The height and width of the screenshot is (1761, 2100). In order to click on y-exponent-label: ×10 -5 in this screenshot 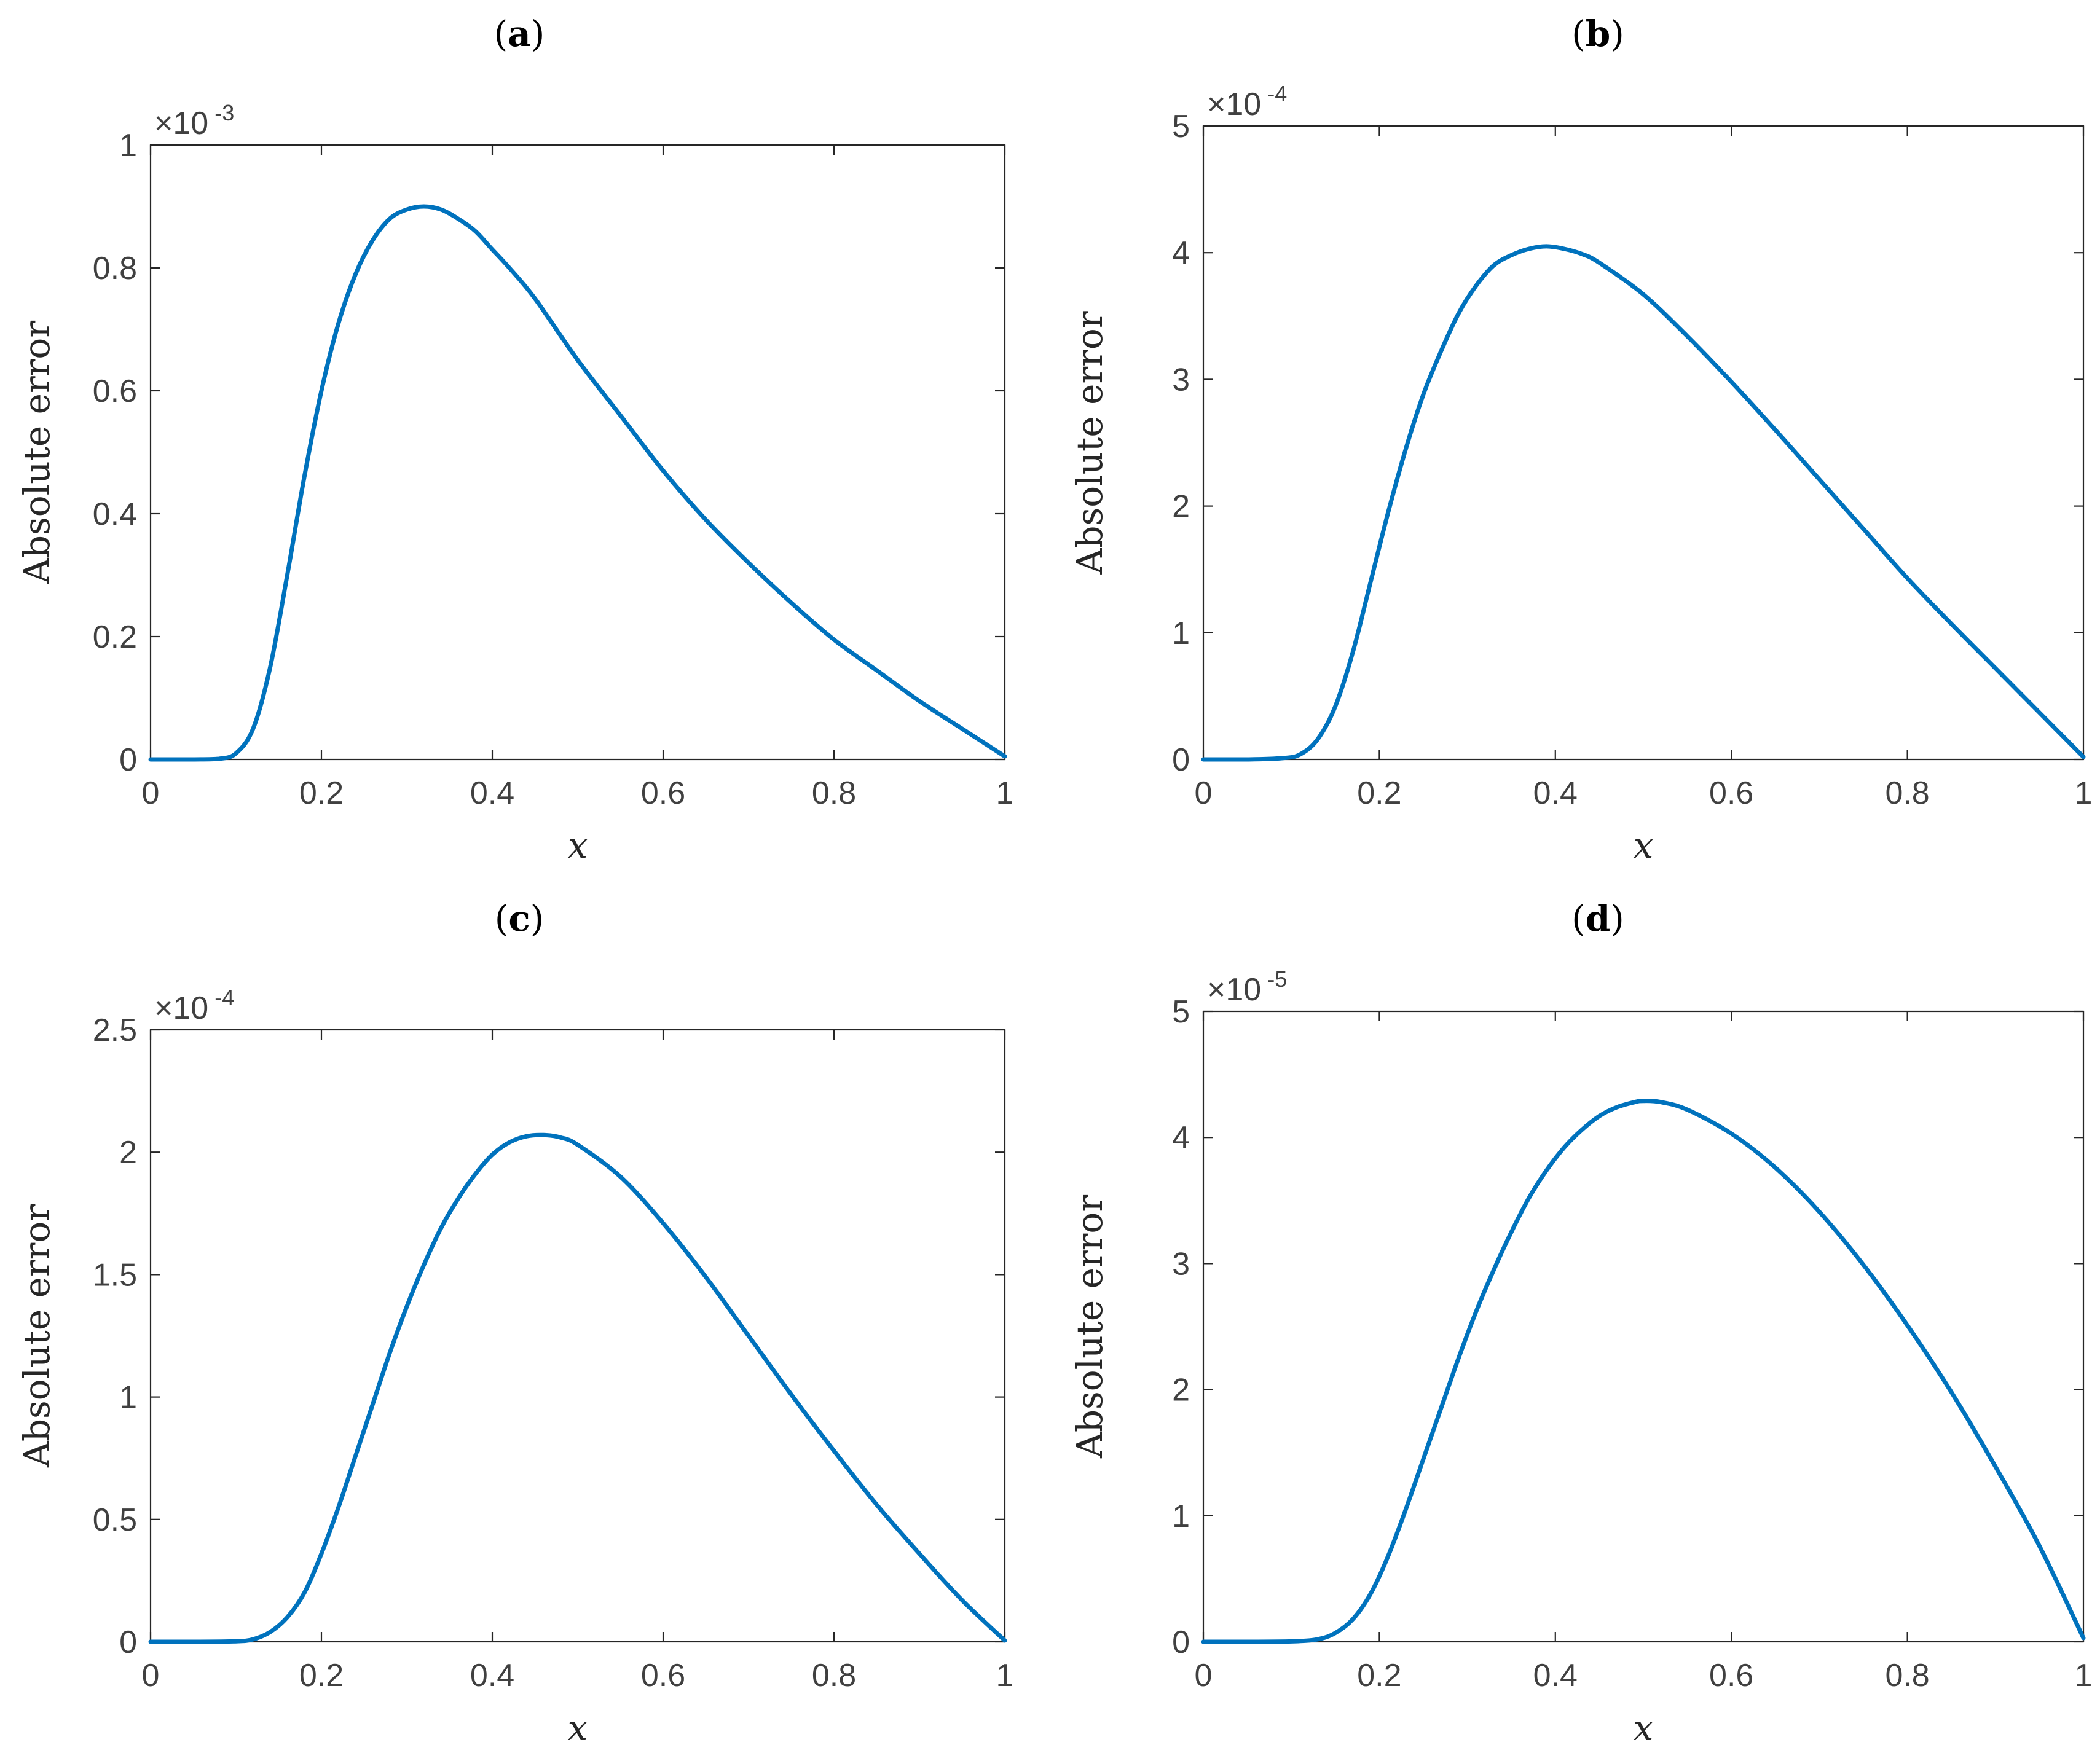, I will do `click(1247, 987)`.